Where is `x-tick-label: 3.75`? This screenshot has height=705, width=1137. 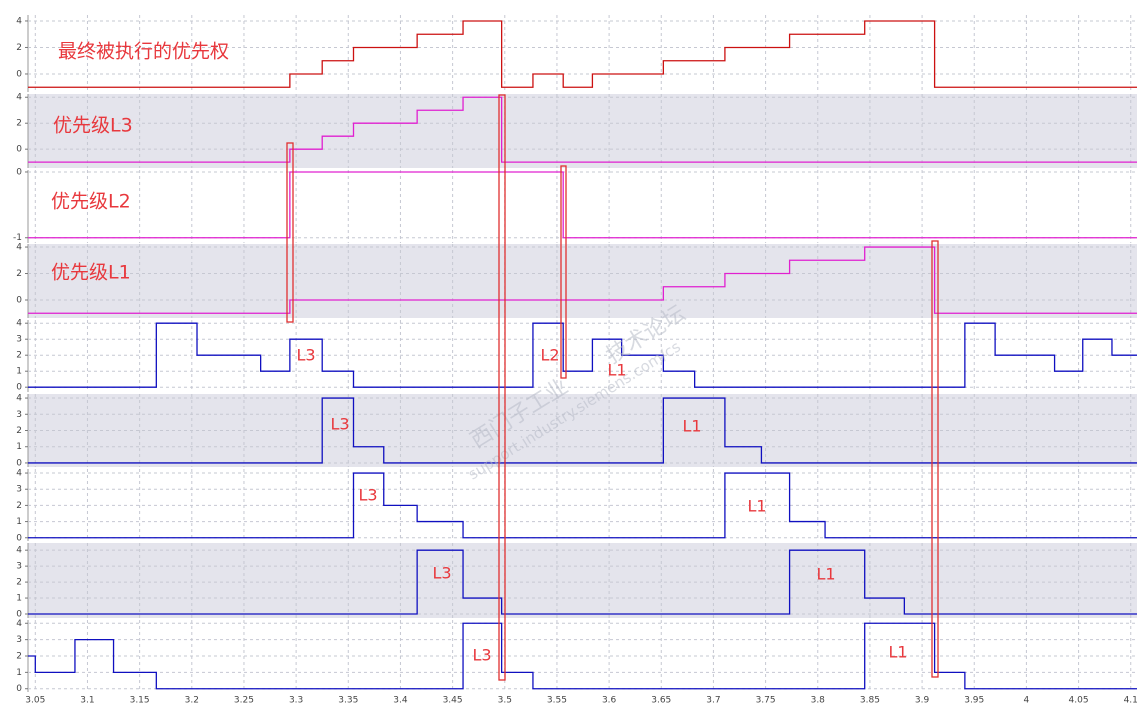
x-tick-label: 3.75 is located at coordinates (766, 700).